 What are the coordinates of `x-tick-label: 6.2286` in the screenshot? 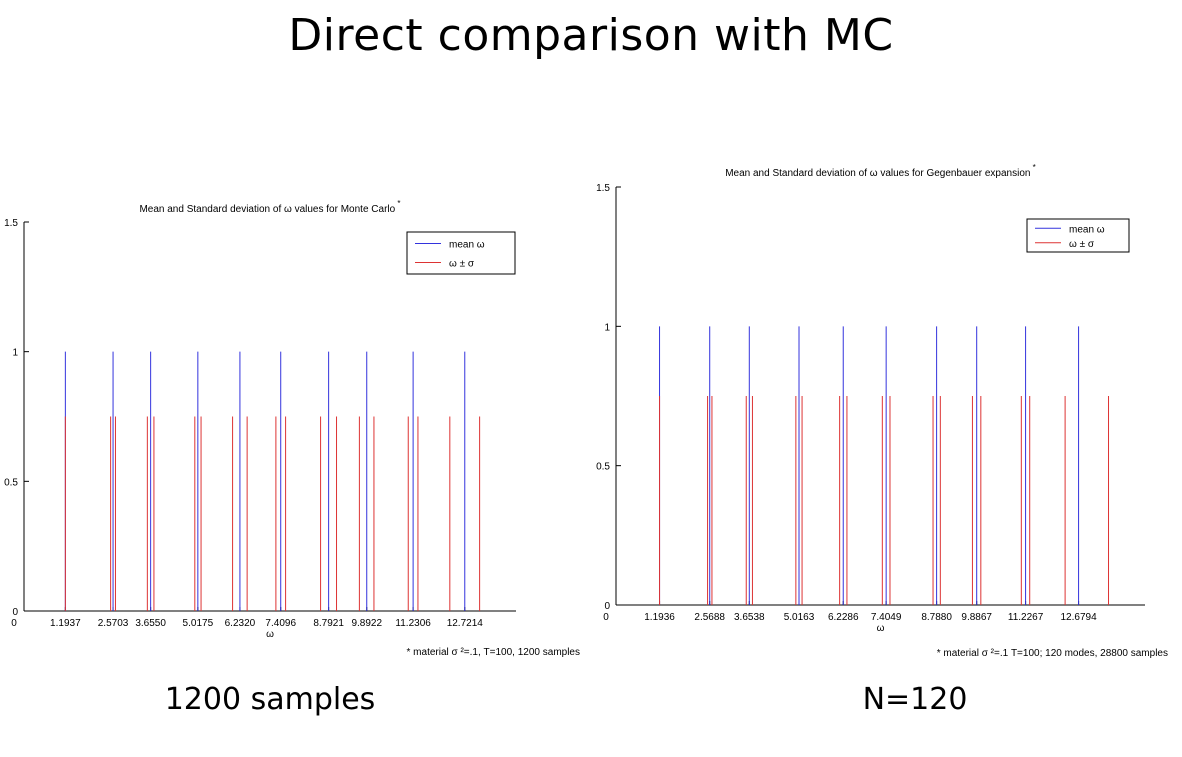 It's located at (843, 617).